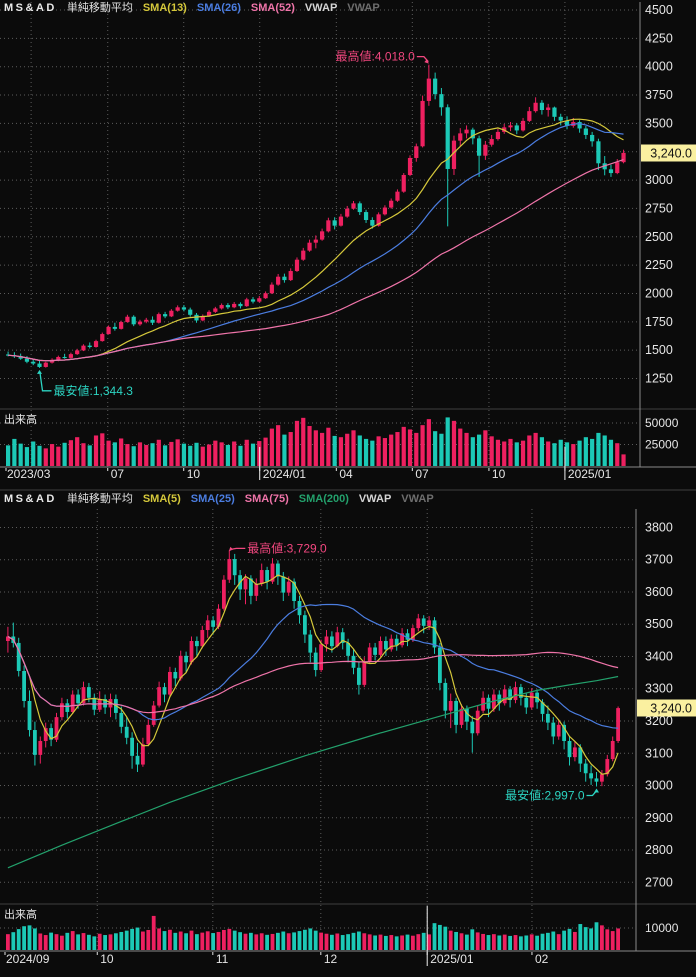 This screenshot has width=696, height=977. What do you see at coordinates (542, 959) in the screenshot?
I see `x-axis-label: 02` at bounding box center [542, 959].